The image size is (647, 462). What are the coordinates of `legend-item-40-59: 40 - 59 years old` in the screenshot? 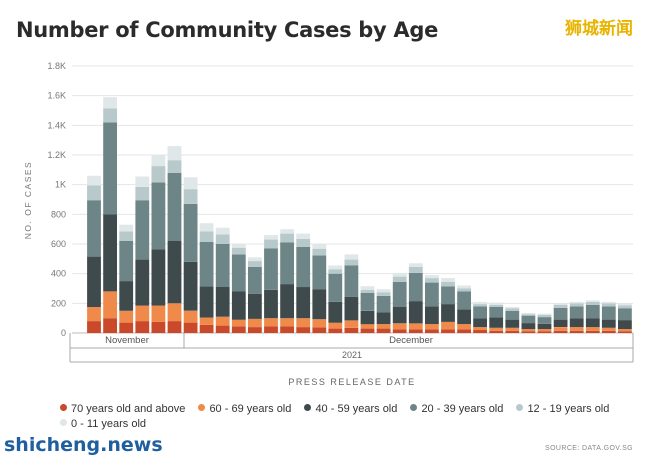 It's located at (350, 409).